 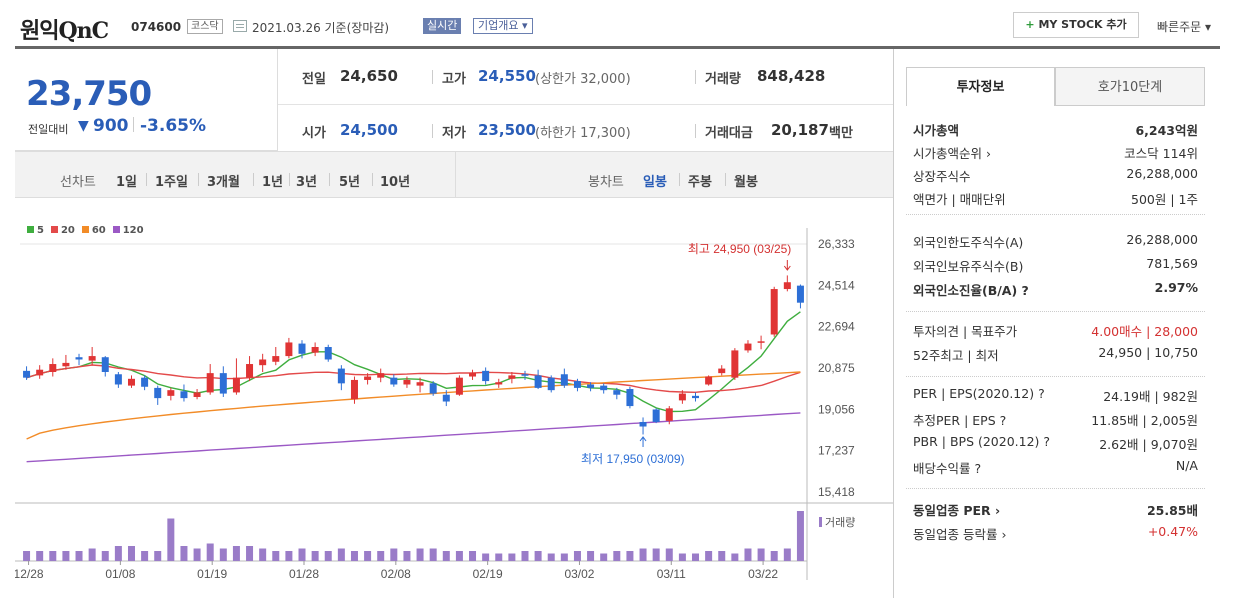 I want to click on info-row: 동일업종 등락률 › +0.47%, so click(x=1055, y=535).